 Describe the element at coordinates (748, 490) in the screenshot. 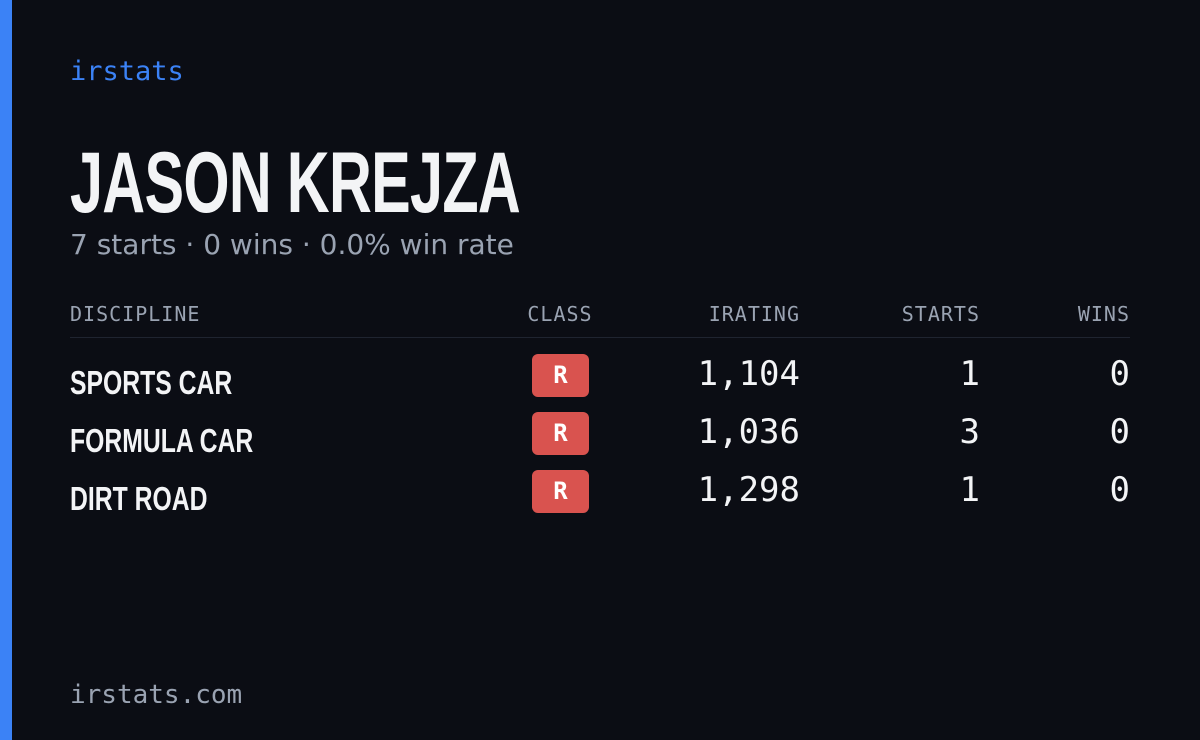

I see `stat-value: 1,298` at that location.